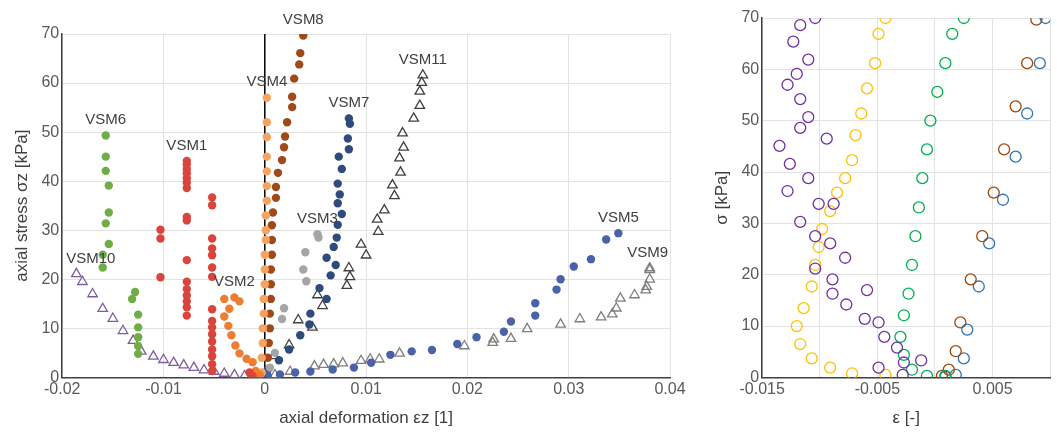 This screenshot has width=1057, height=441. Describe the element at coordinates (670, 389) in the screenshot. I see `x-tick-label: 0.04` at that location.